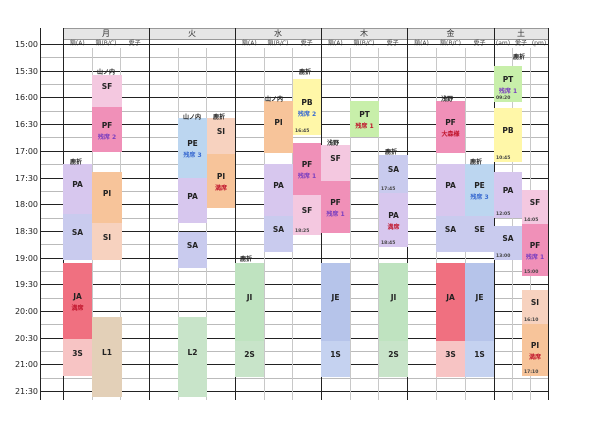 The height and width of the screenshot is (424, 600). What do you see at coordinates (192, 352) in the screenshot?
I see `block-code: L2` at bounding box center [192, 352].